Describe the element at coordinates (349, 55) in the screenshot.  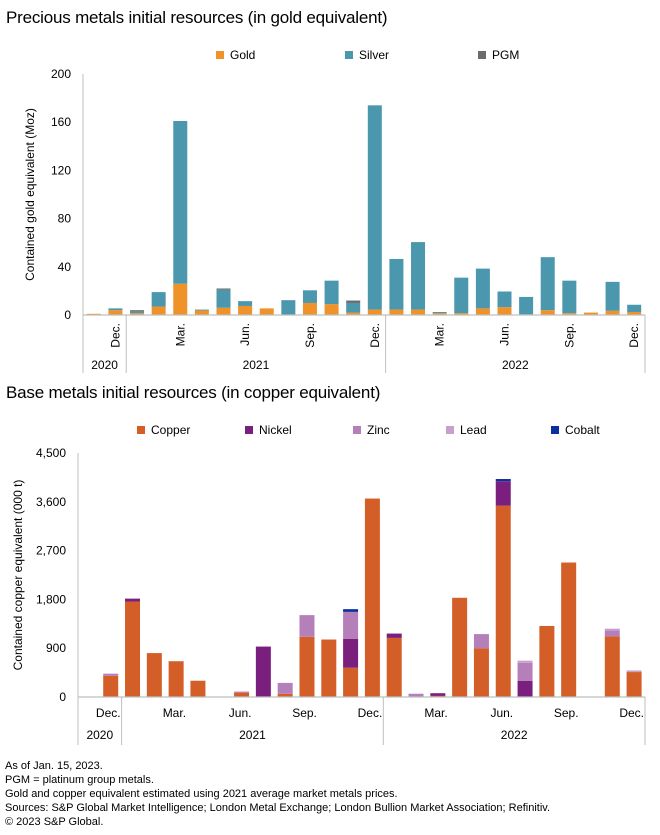
I see `legend-swatch-silver` at that location.